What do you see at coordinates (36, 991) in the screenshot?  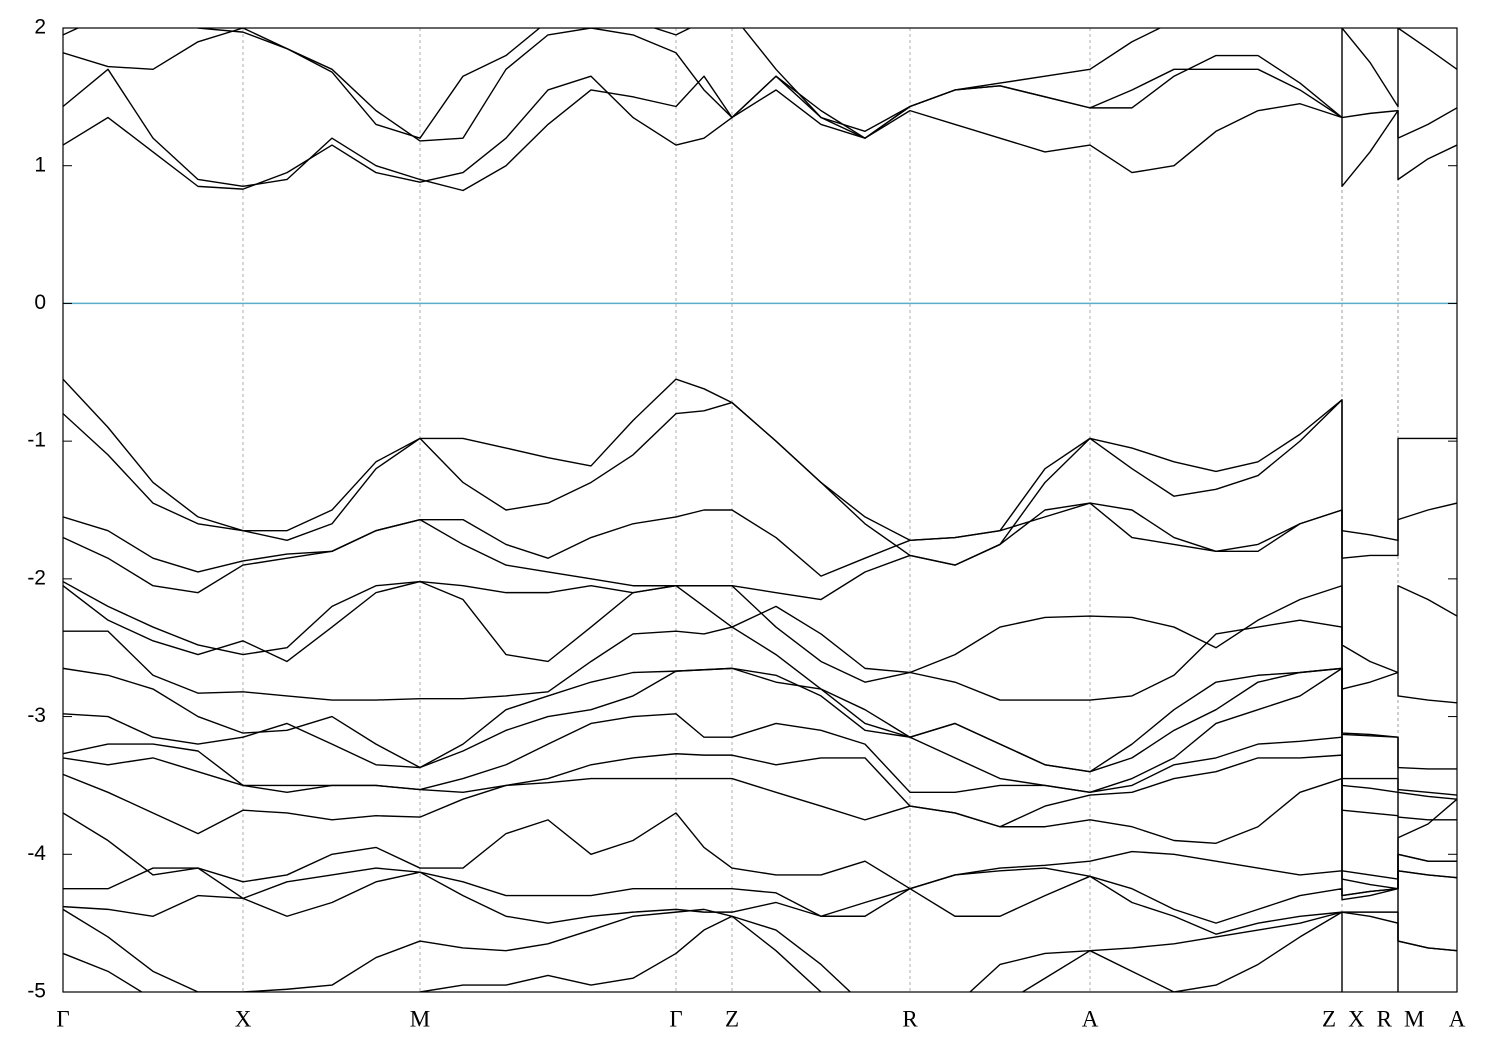 I see `y-tick-label: -5` at bounding box center [36, 991].